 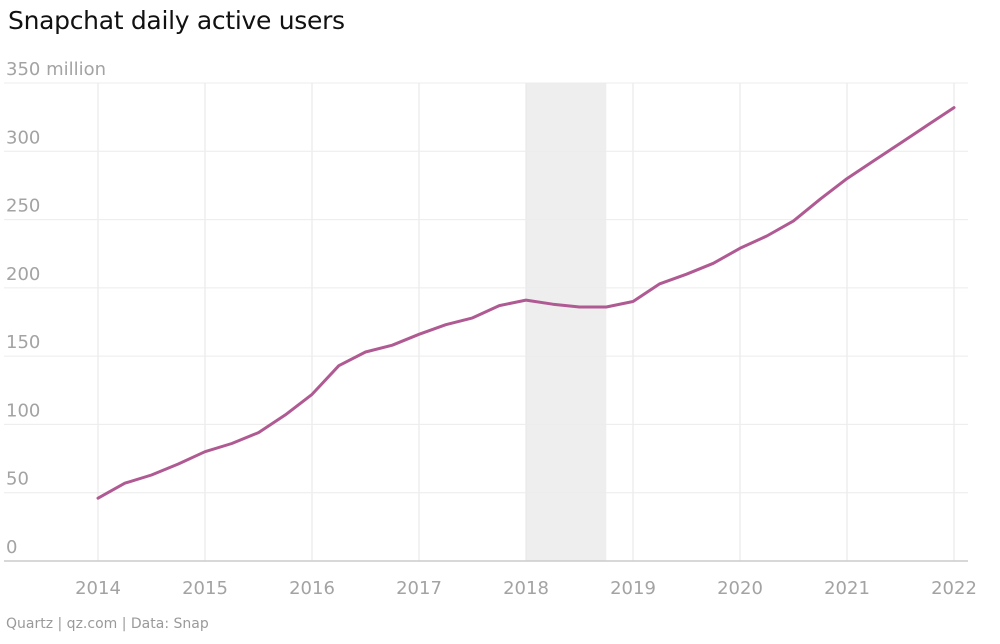 I want to click on x-tick-label: 2021, so click(x=847, y=588).